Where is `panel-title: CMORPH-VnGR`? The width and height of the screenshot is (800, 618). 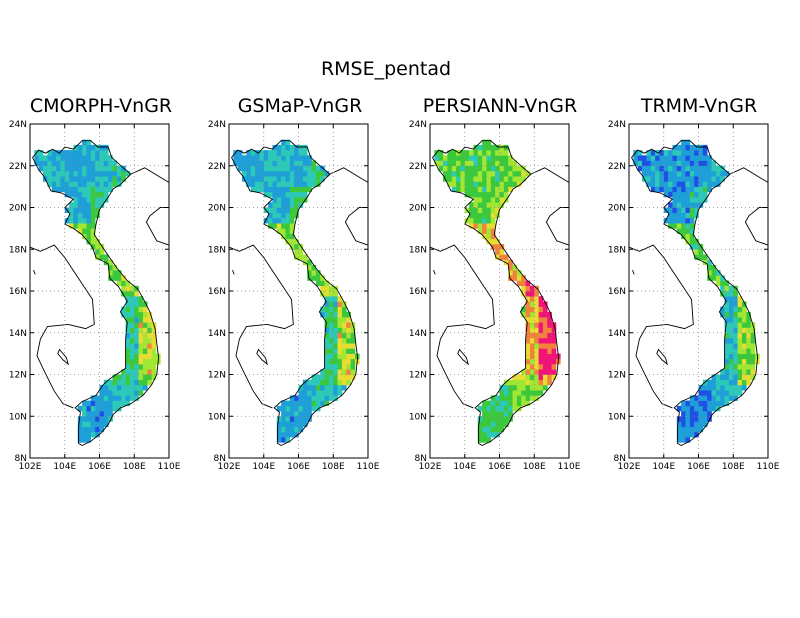 panel-title: CMORPH-VnGR is located at coordinates (101, 106).